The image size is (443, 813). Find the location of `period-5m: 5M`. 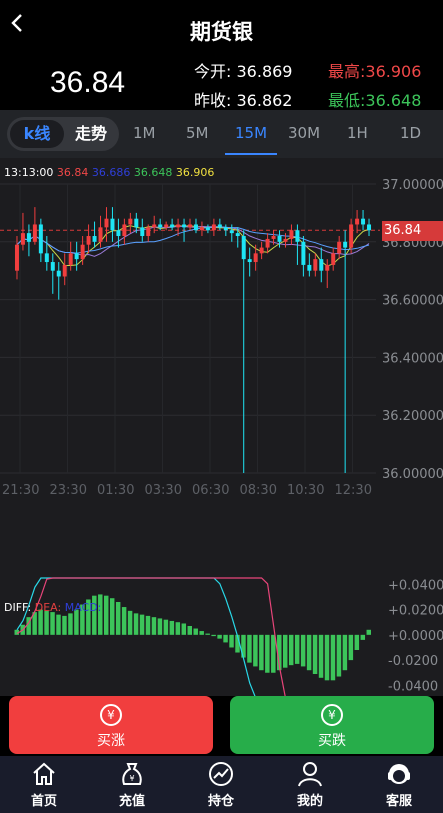

period-5m: 5M is located at coordinates (197, 133).